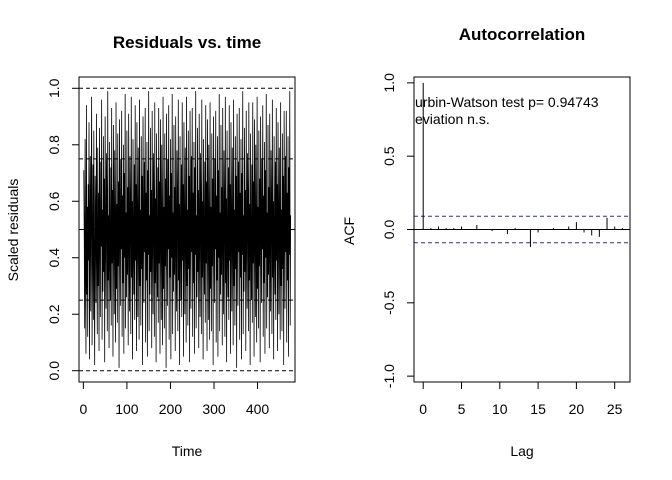  What do you see at coordinates (522, 229) in the screenshot?
I see `acf-confidence-bounds` at bounding box center [522, 229].